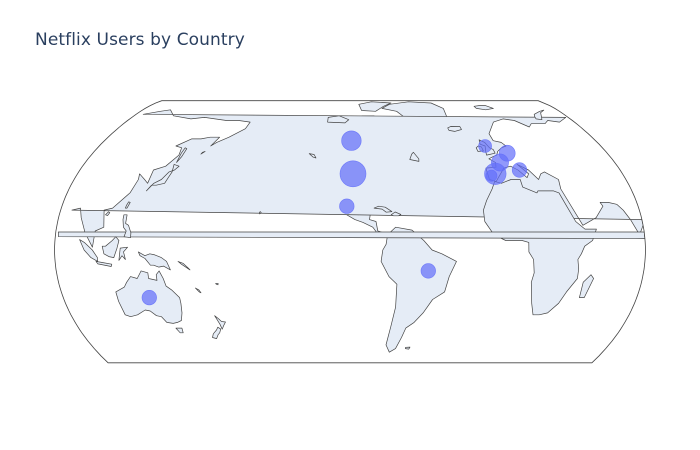 The width and height of the screenshot is (700, 450). What do you see at coordinates (154, 261) in the screenshot?
I see `land-new-guinea` at bounding box center [154, 261].